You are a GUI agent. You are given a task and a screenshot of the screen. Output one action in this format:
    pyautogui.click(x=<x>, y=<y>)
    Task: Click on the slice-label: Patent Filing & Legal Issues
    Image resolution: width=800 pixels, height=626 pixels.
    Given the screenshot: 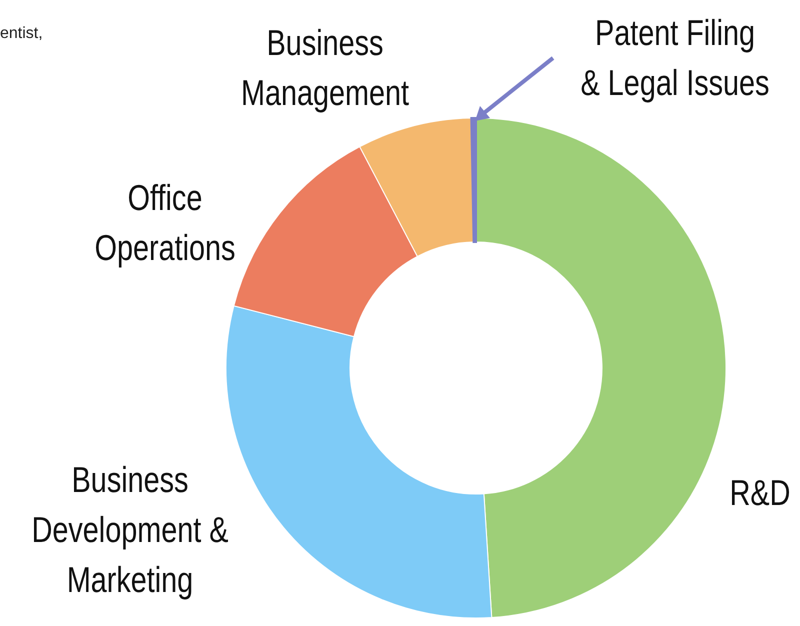 What is the action you would take?
    pyautogui.click(x=675, y=57)
    